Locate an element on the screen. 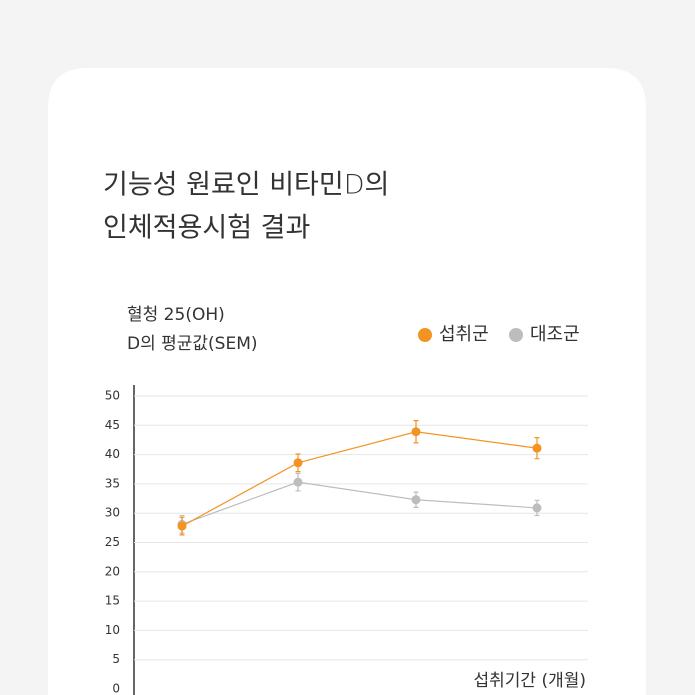 This screenshot has height=695, width=695. y-tick-label: 15 is located at coordinates (112, 601).